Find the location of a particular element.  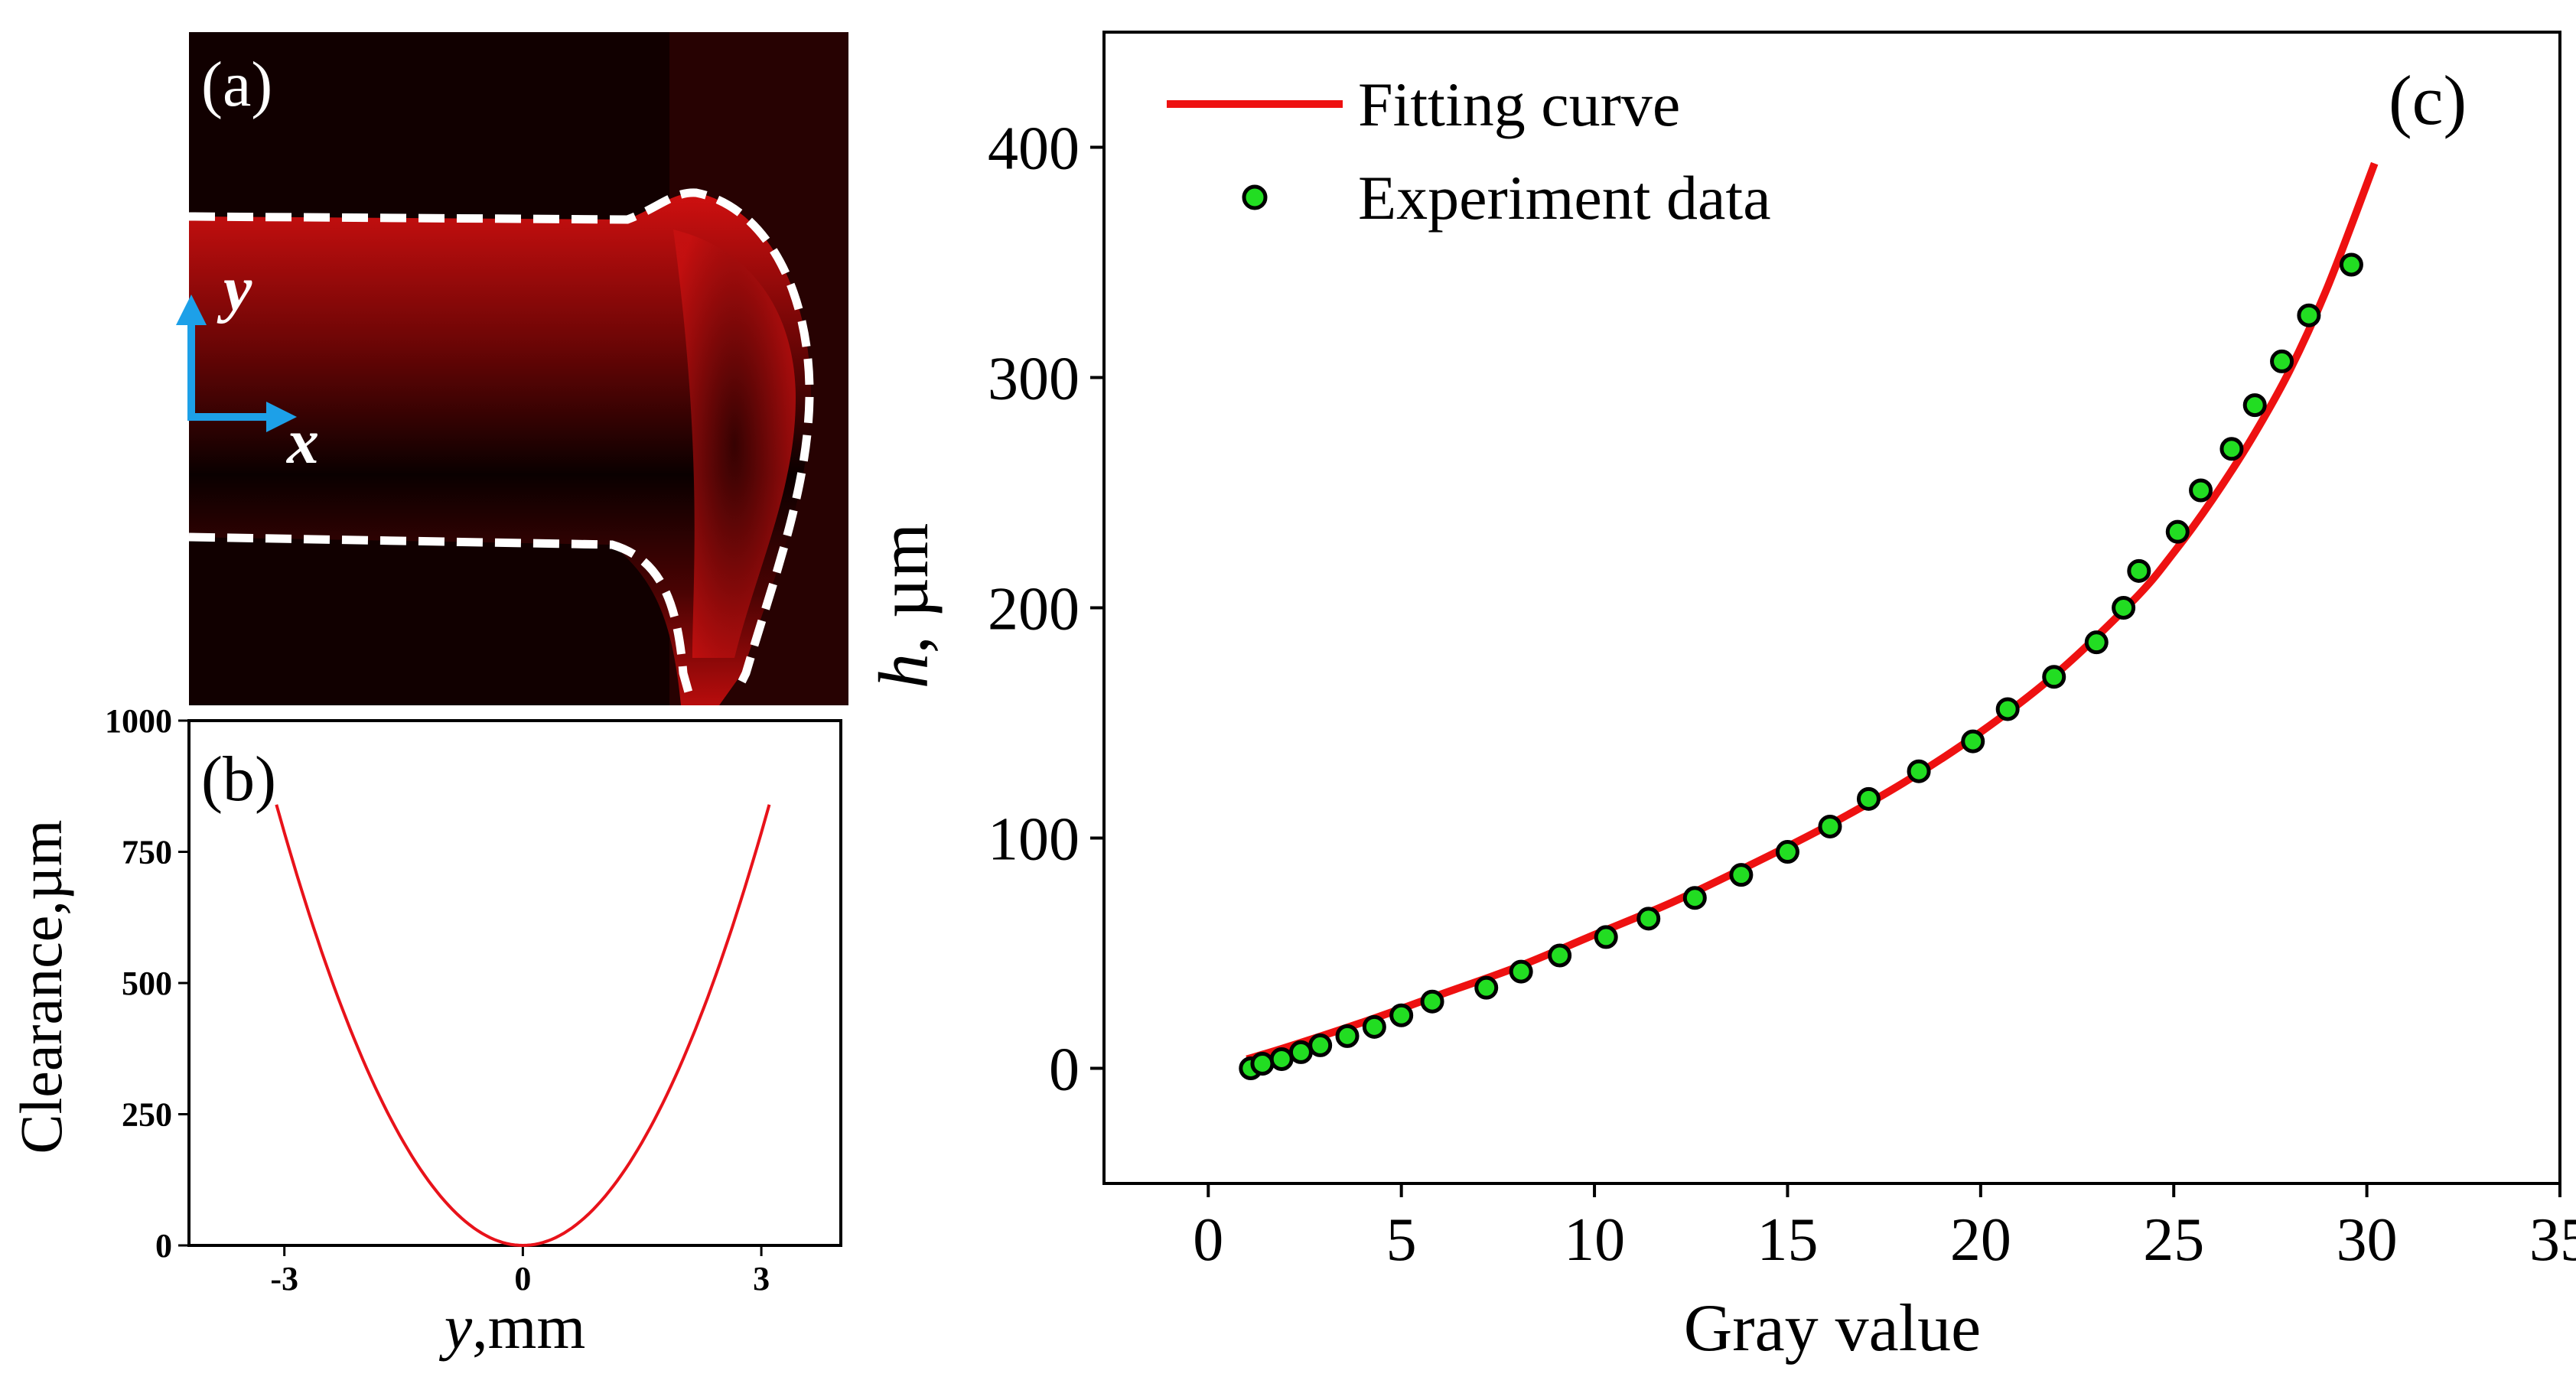

panel-c-xtick-label: 25 is located at coordinates (2173, 1240).